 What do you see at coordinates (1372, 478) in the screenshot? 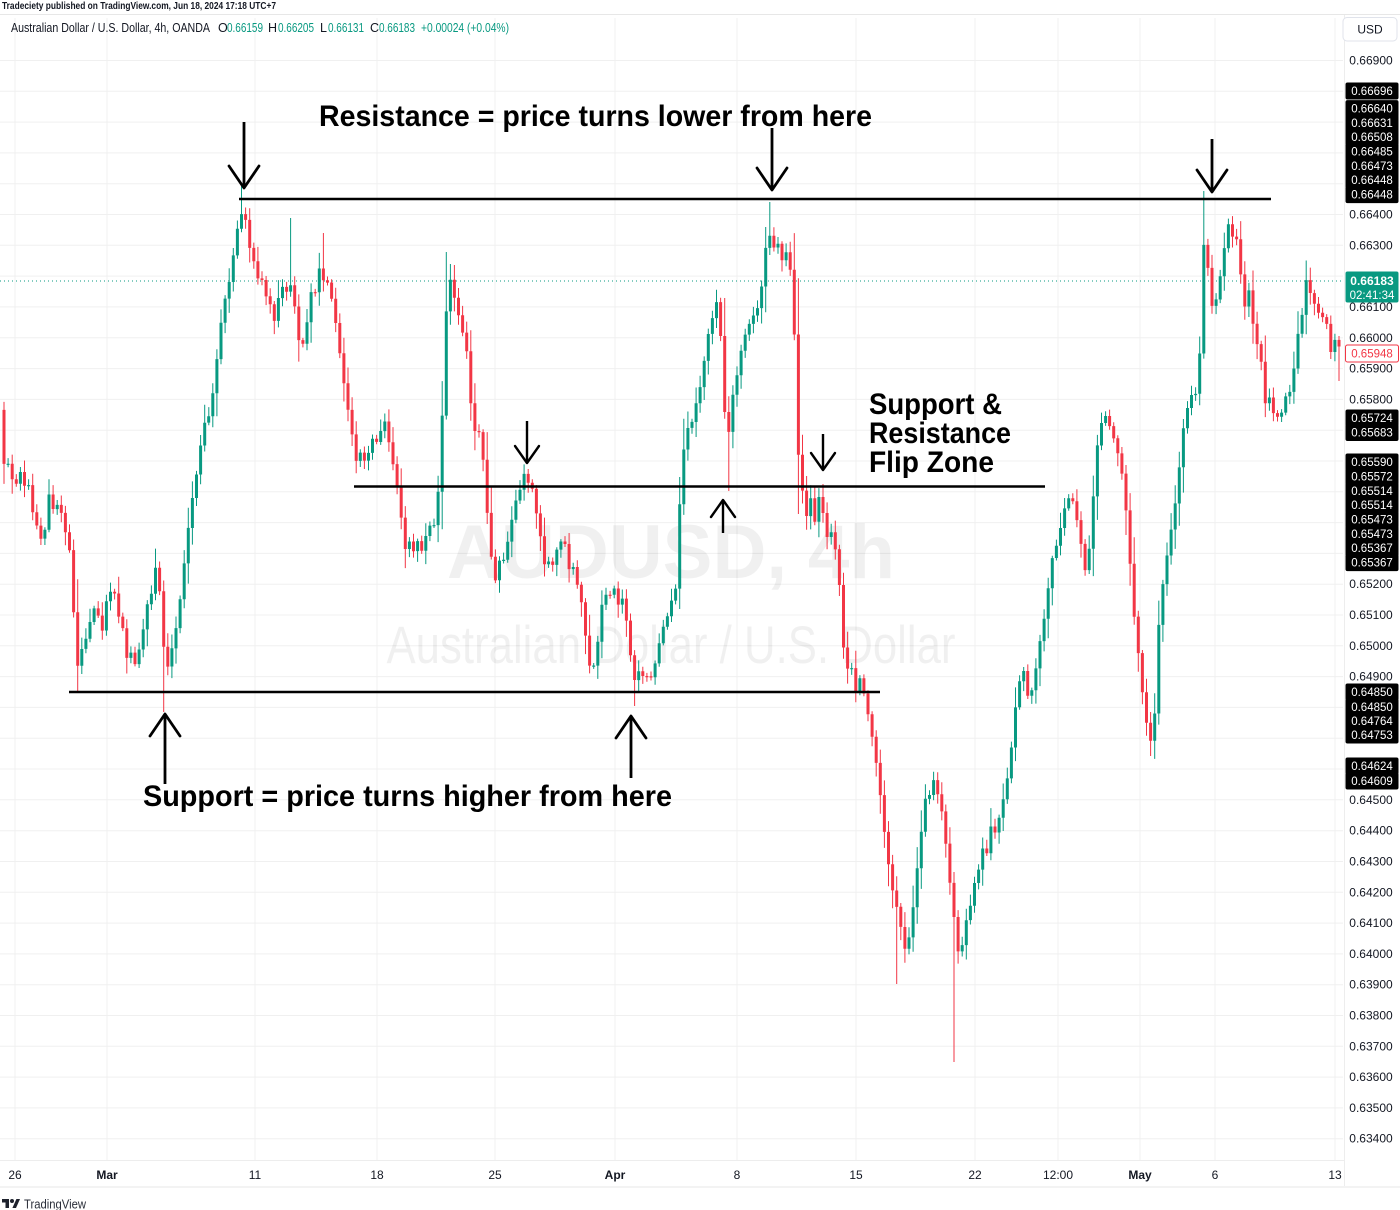
I see `svg-text: 0.65572` at bounding box center [1372, 478].